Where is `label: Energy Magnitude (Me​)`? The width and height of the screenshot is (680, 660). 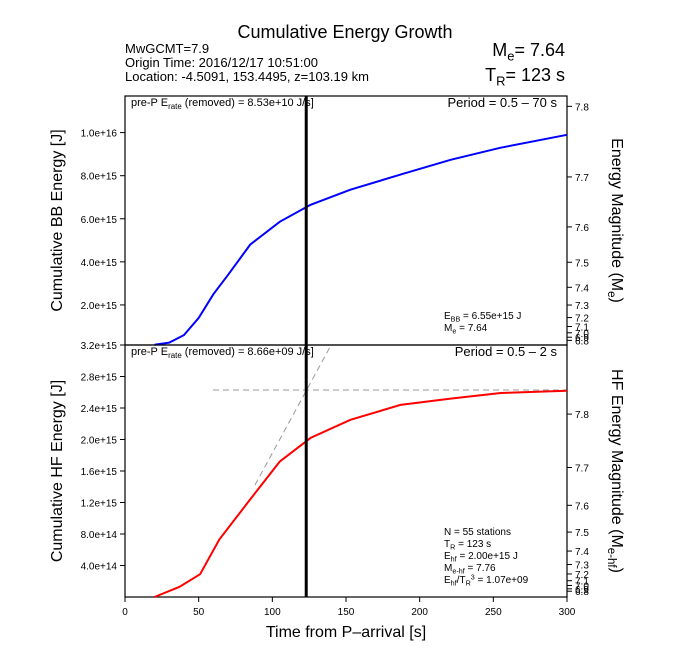 label: Energy Magnitude (Me​) is located at coordinates (615, 220).